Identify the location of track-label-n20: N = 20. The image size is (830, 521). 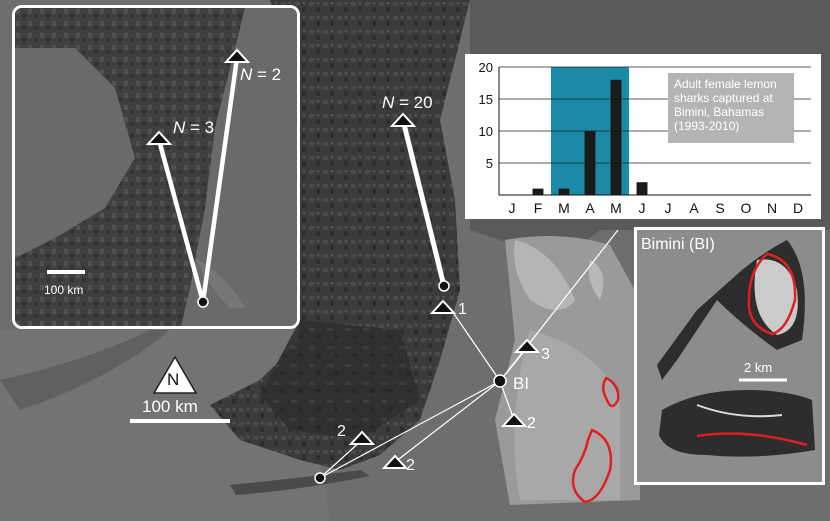
(407, 103).